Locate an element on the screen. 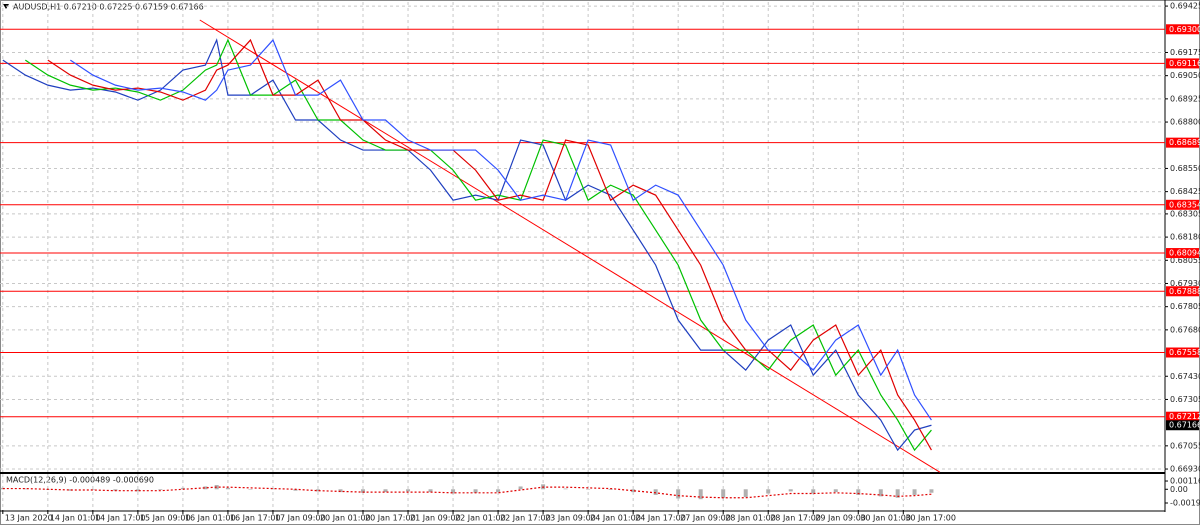 The image size is (1200, 525). y-tick-label: 0.67930 is located at coordinates (1185, 283).